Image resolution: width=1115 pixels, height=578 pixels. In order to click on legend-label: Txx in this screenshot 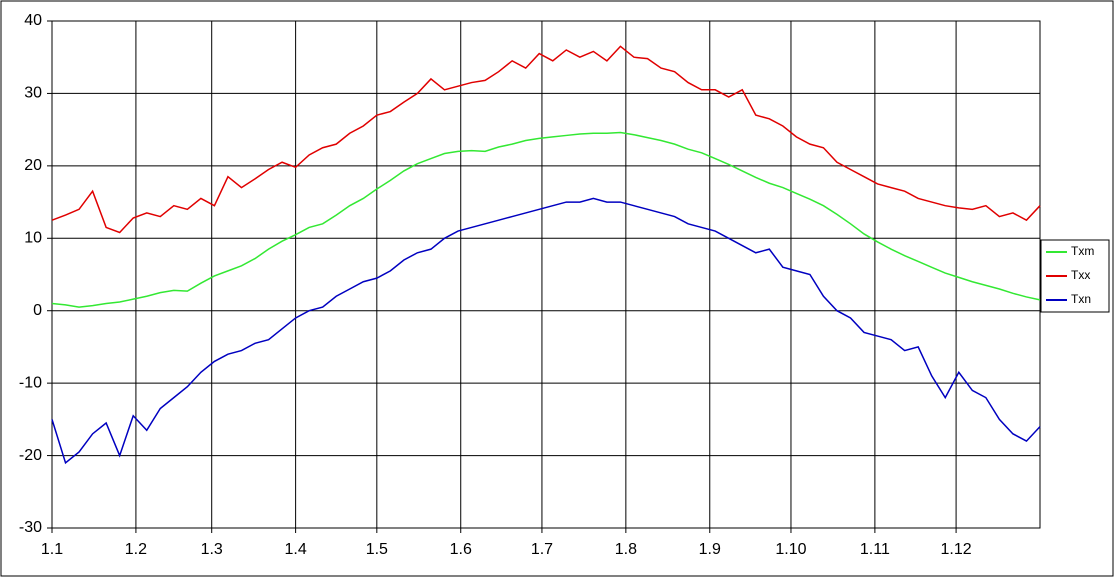, I will do `click(1080, 275)`.